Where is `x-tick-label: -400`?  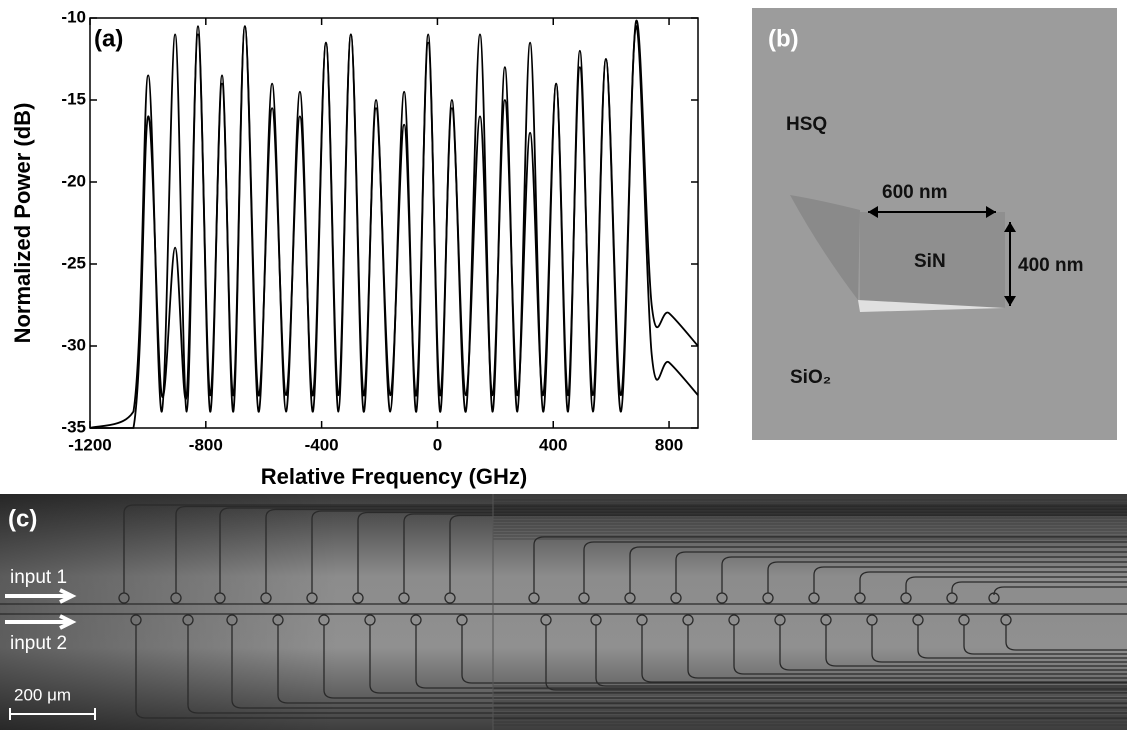
x-tick-label: -400 is located at coordinates (322, 444).